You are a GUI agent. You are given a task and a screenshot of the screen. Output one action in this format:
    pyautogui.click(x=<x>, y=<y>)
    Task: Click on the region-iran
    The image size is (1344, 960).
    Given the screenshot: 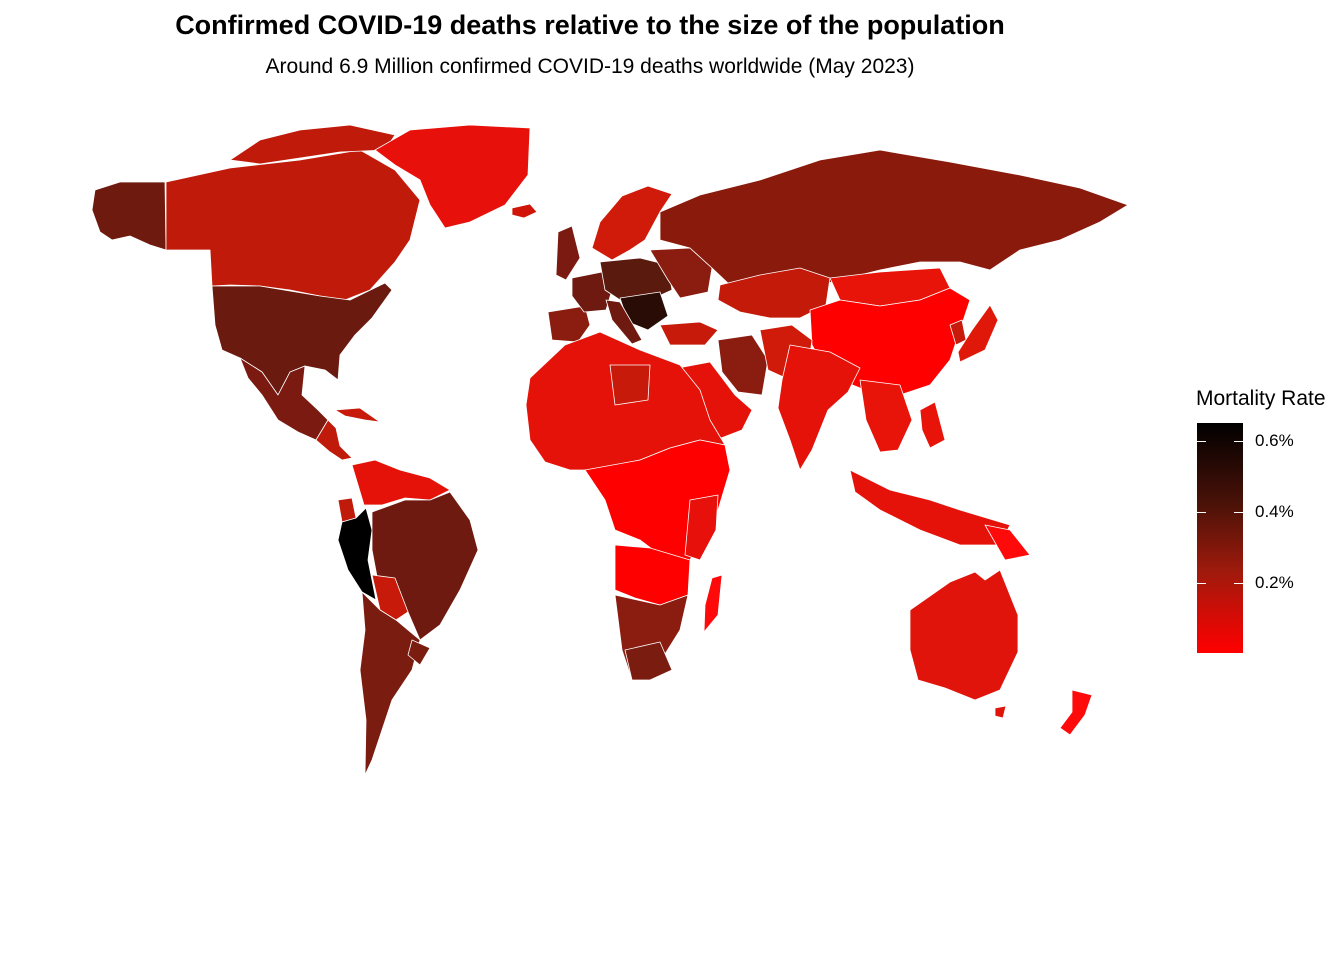 What is the action you would take?
    pyautogui.click(x=743, y=365)
    